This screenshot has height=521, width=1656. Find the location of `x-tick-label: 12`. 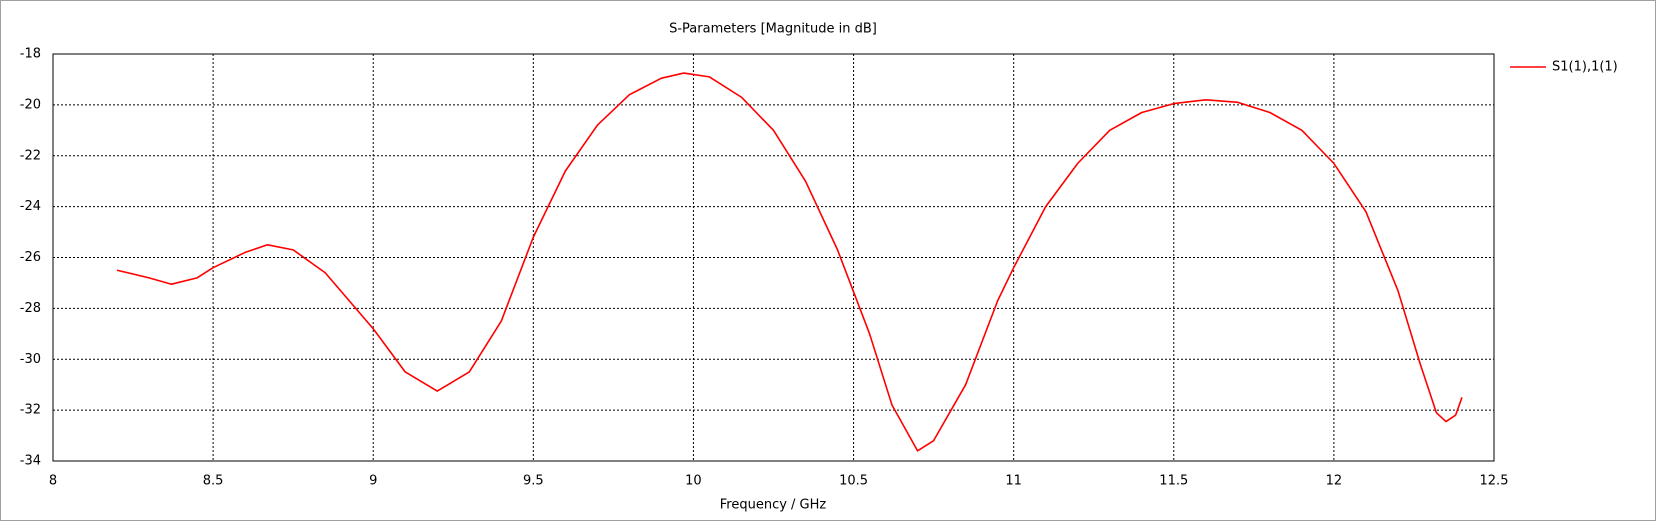

x-tick-label: 12 is located at coordinates (1334, 481).